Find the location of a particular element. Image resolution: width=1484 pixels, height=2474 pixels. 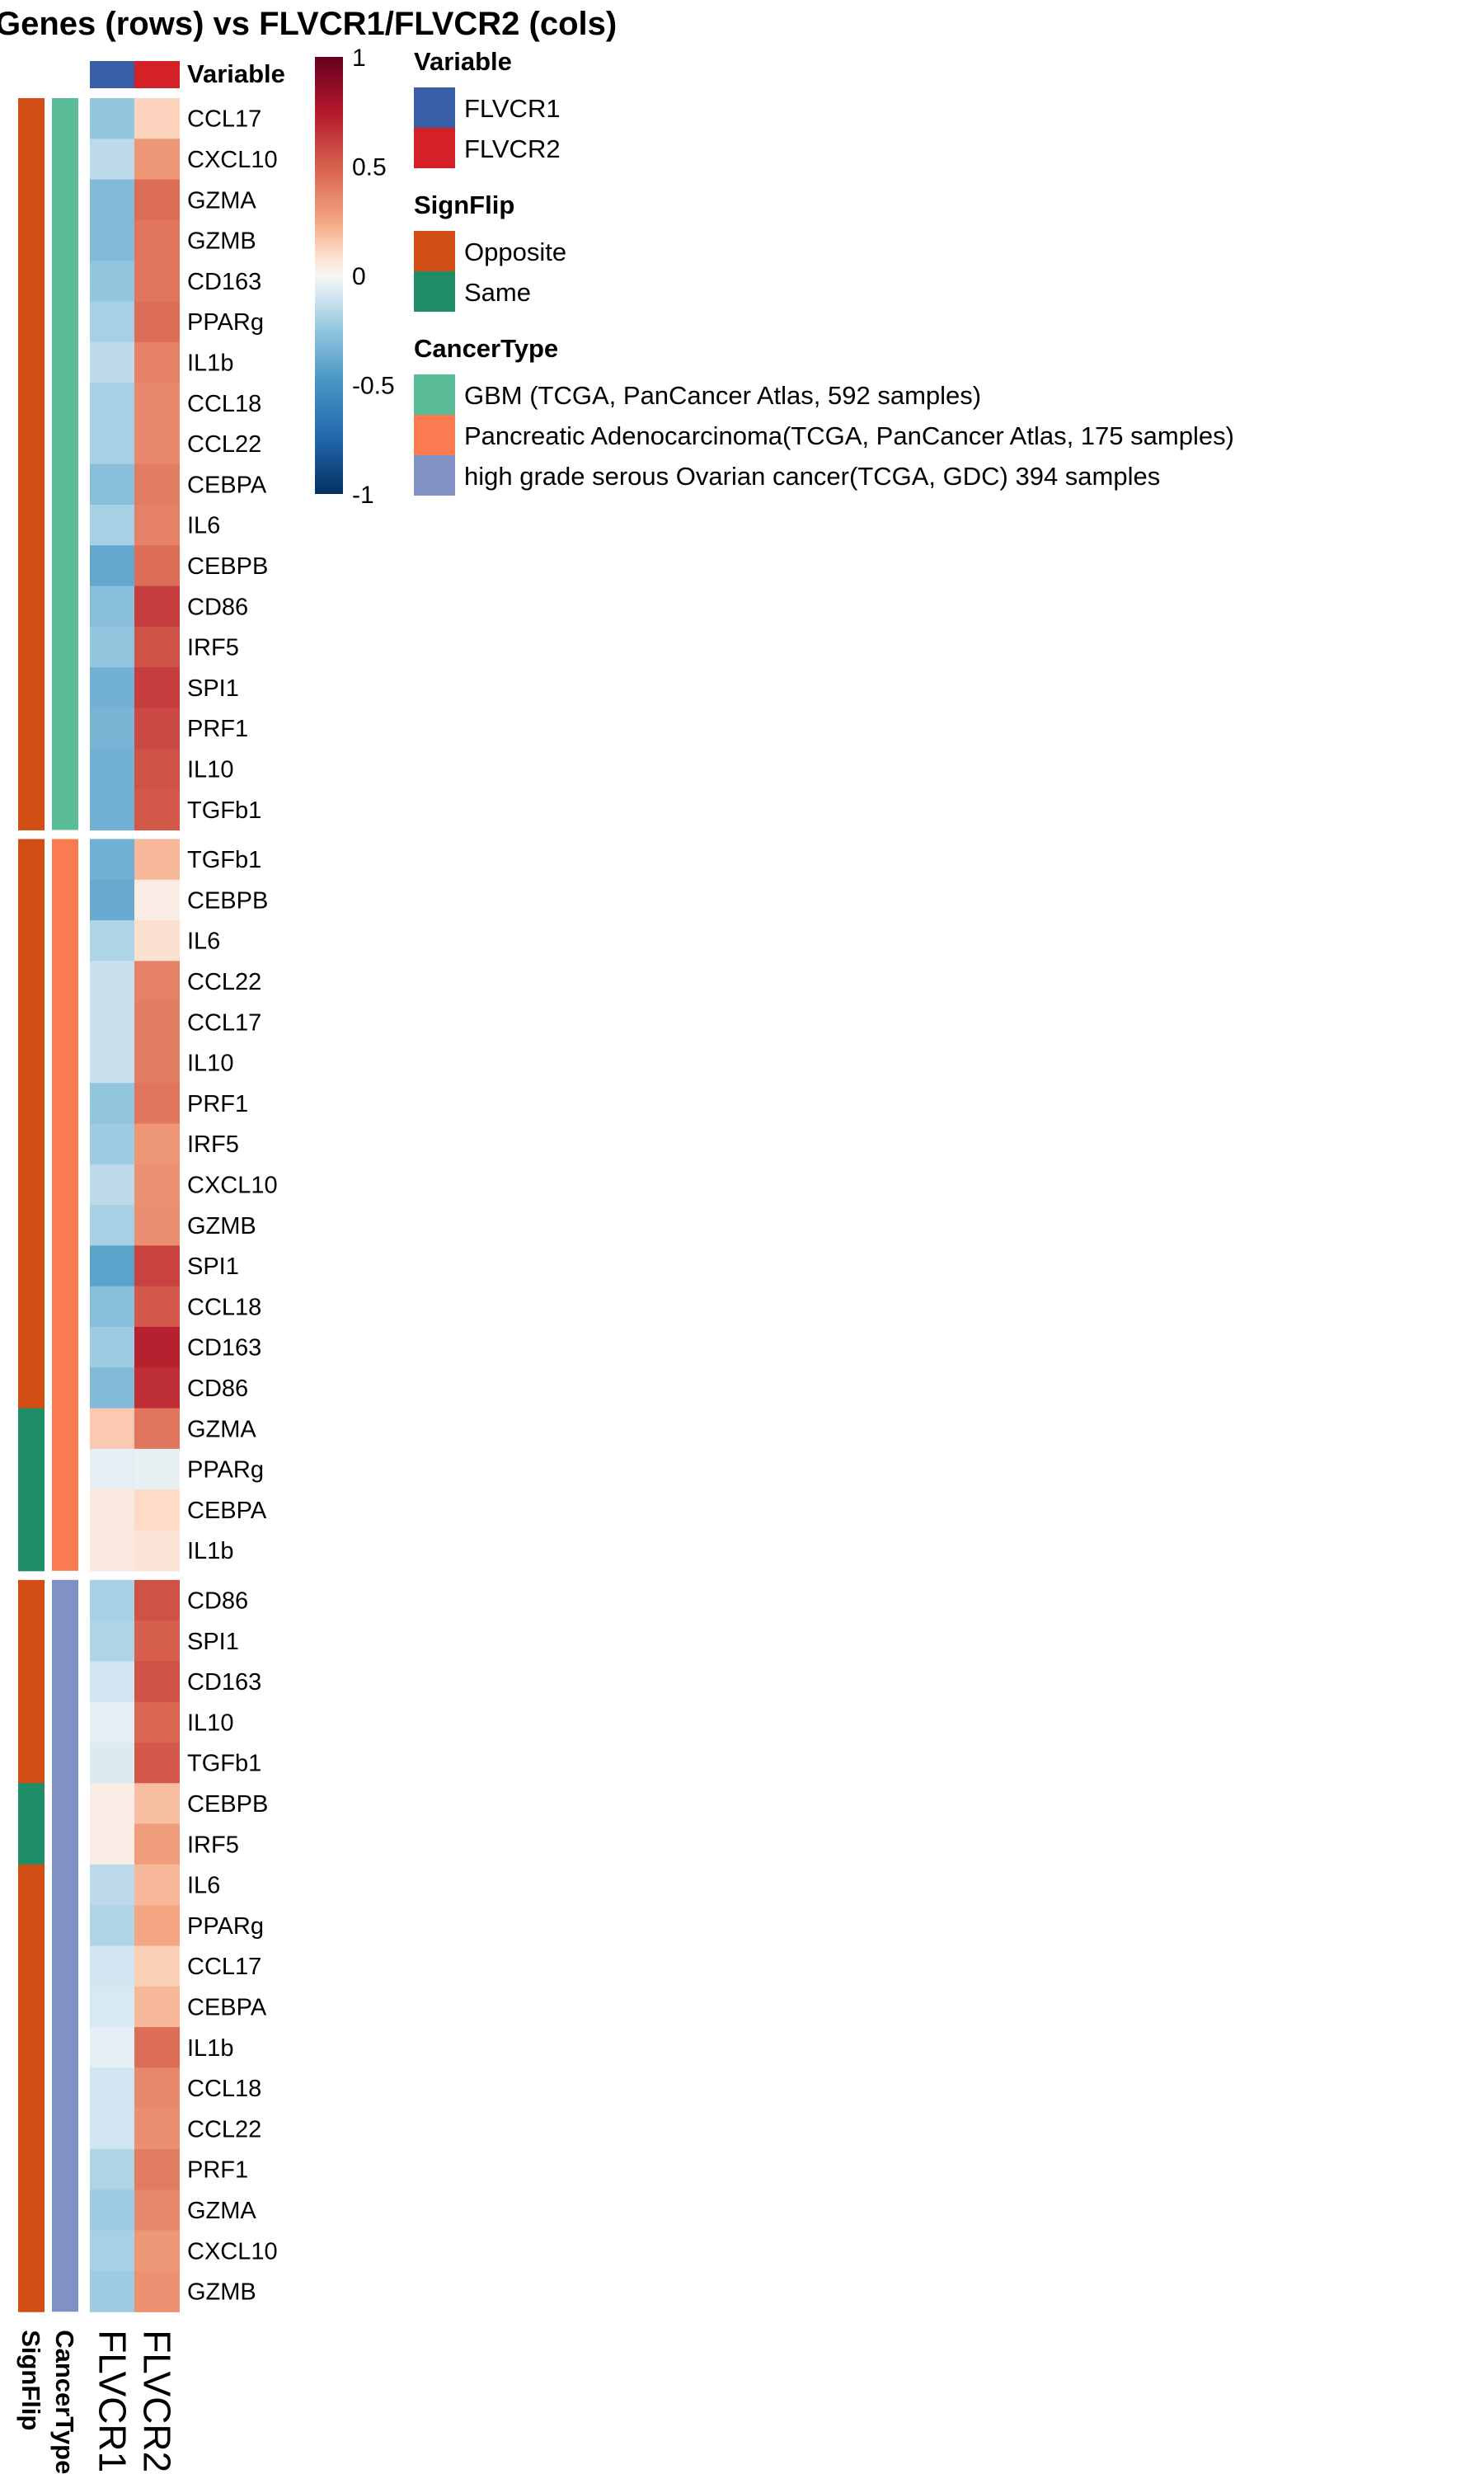

gene-label: CD163 is located at coordinates (224, 1348).